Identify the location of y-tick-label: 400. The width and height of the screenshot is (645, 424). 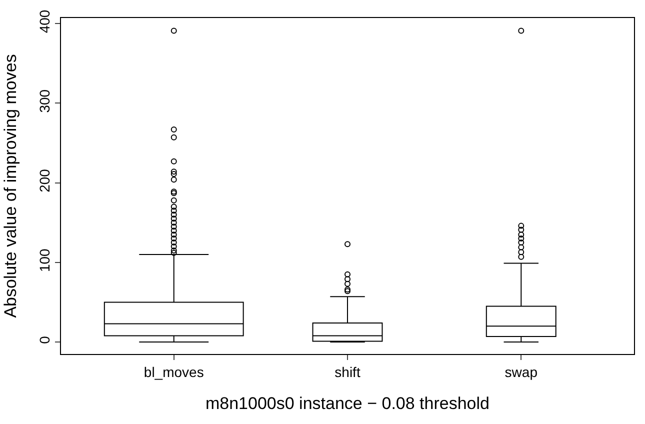
(44, 22).